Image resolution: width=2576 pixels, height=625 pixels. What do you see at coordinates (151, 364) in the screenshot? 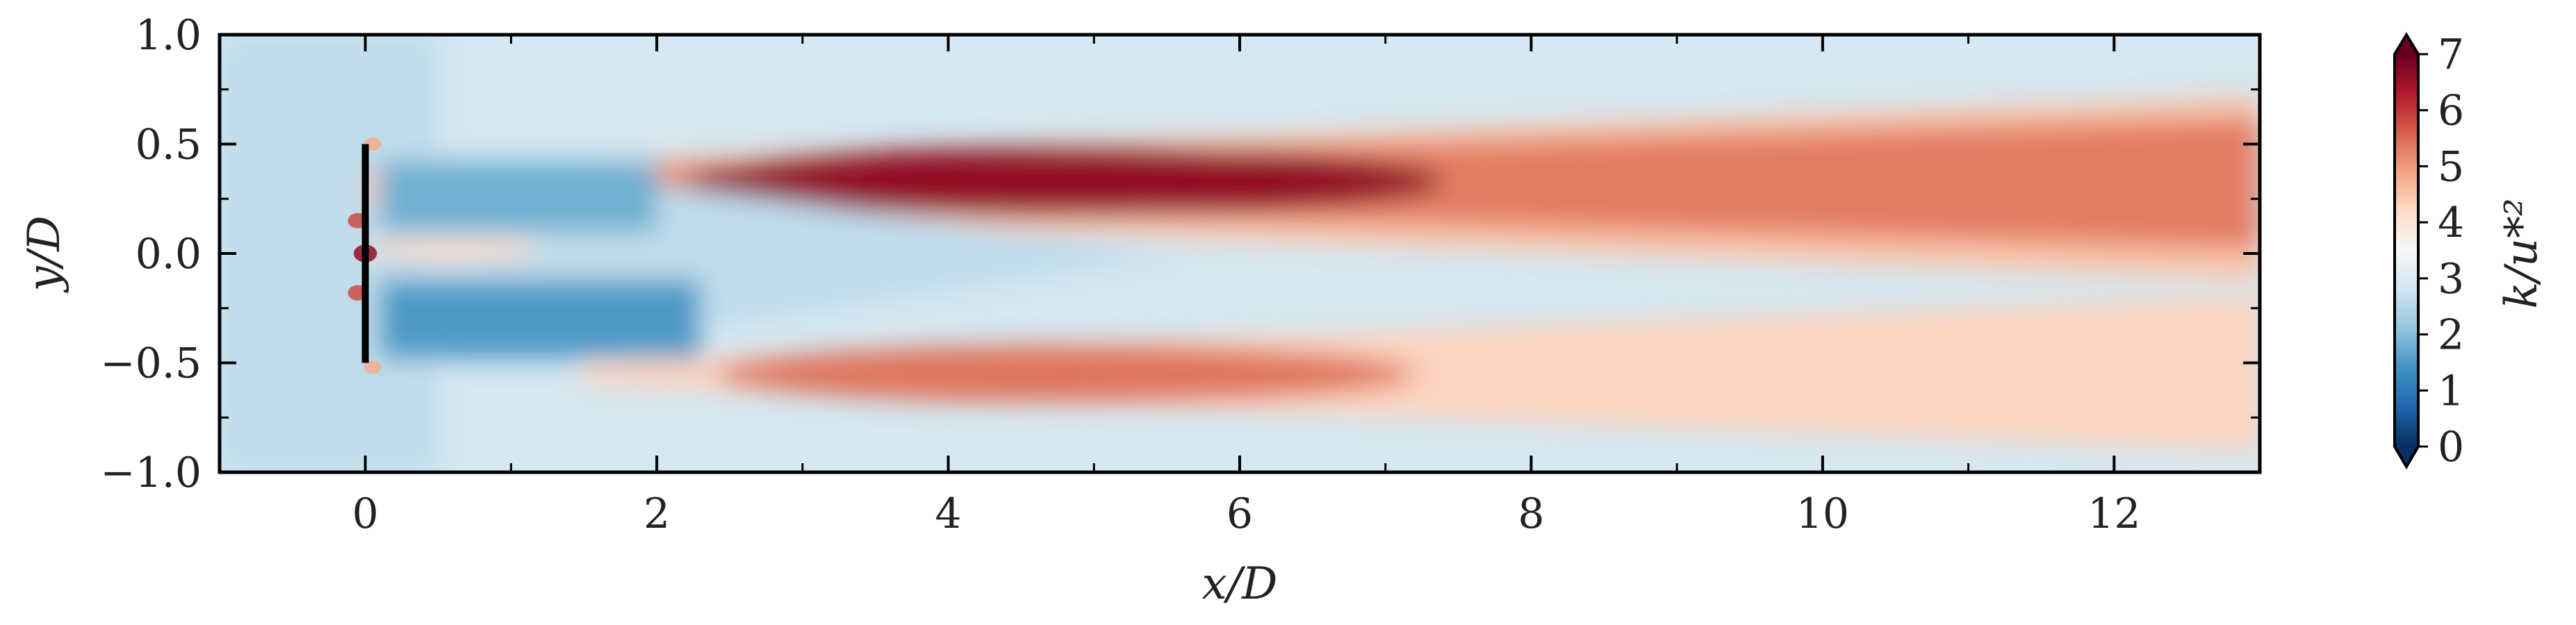
I see `y-tick-label: −0.5` at bounding box center [151, 364].